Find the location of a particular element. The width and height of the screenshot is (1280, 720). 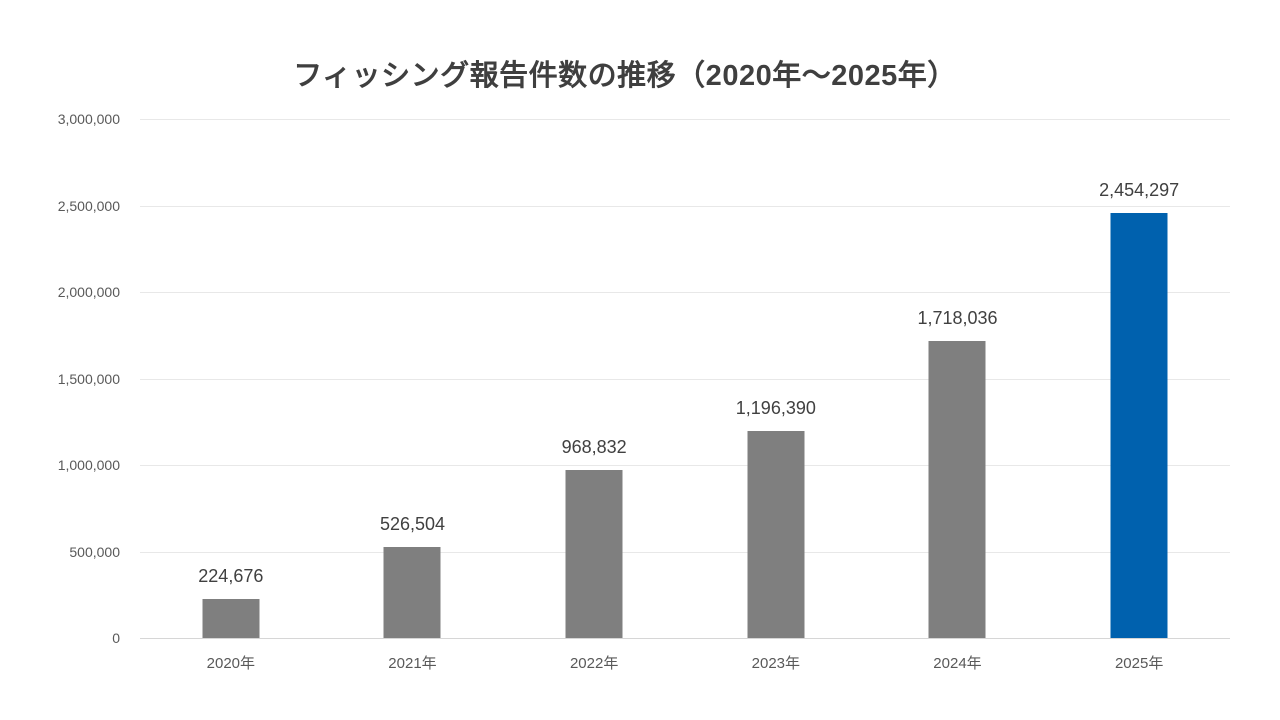

y-tick-label: 2,000,000 is located at coordinates (88, 292).